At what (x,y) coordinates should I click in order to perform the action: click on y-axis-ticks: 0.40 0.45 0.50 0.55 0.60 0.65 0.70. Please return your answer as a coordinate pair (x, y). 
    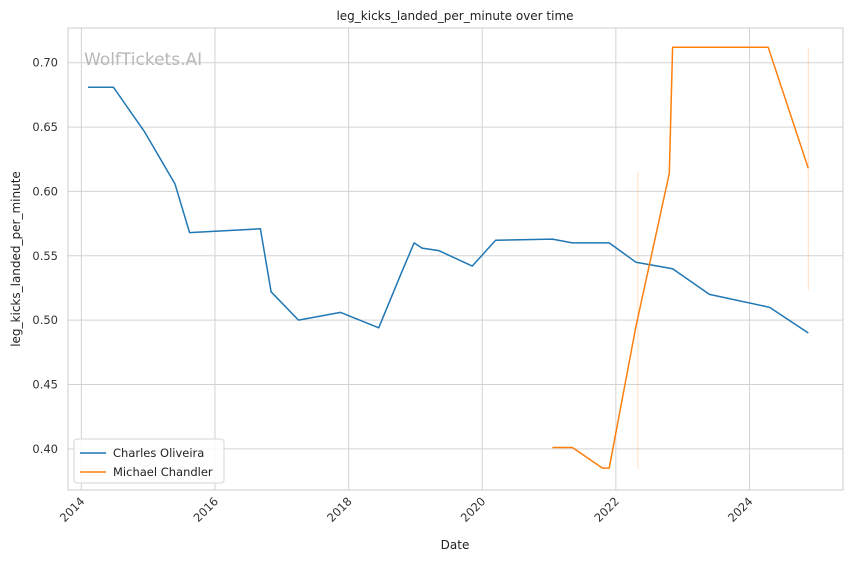
    Looking at the image, I should click on (45, 256).